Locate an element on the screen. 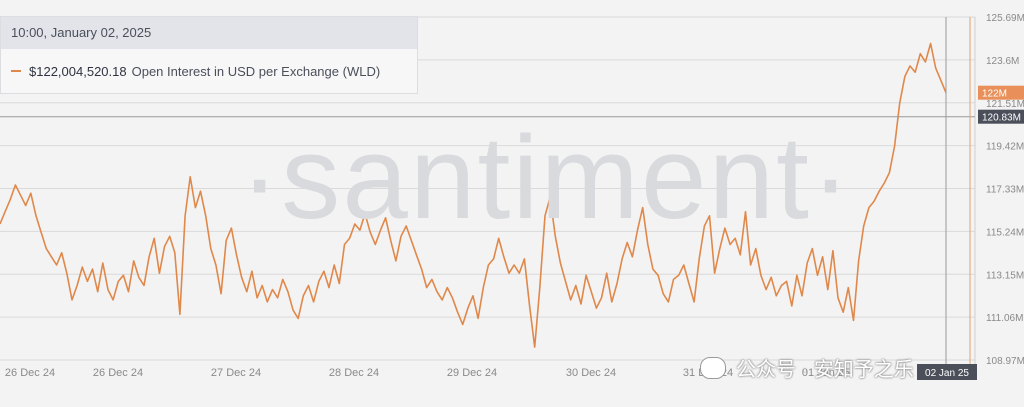 Image resolution: width=1024 pixels, height=407 pixels. x-tick-label: 28 Dec 24 is located at coordinates (354, 373).